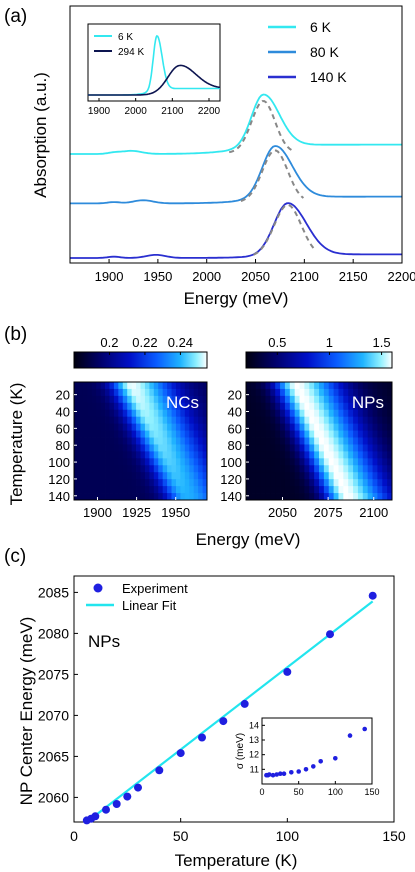 This screenshot has width=415, height=872. What do you see at coordinates (53, 633) in the screenshot?
I see `c-y-tick-label-4: 2080` at bounding box center [53, 633].